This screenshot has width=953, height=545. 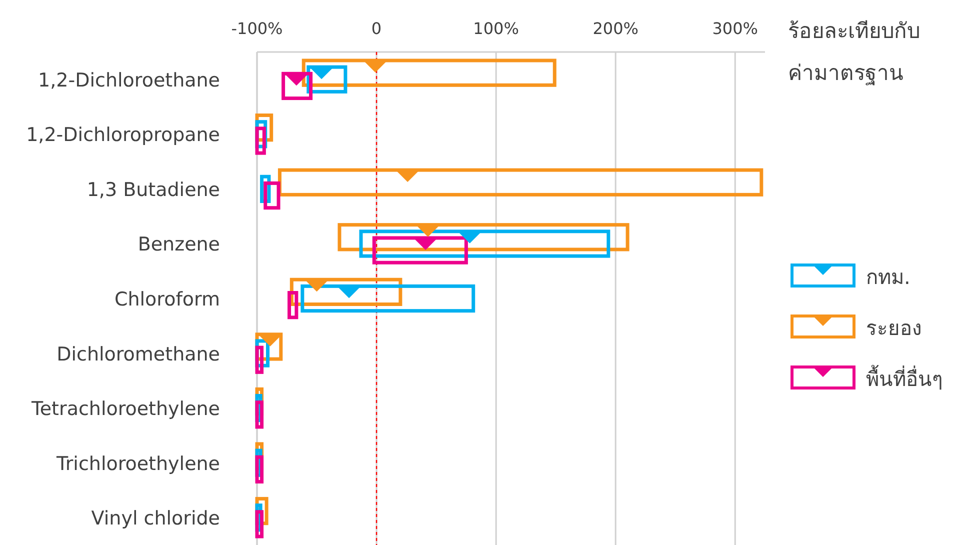 I want to click on legend-label: พื้นที่อื่นๆ, so click(x=904, y=378).